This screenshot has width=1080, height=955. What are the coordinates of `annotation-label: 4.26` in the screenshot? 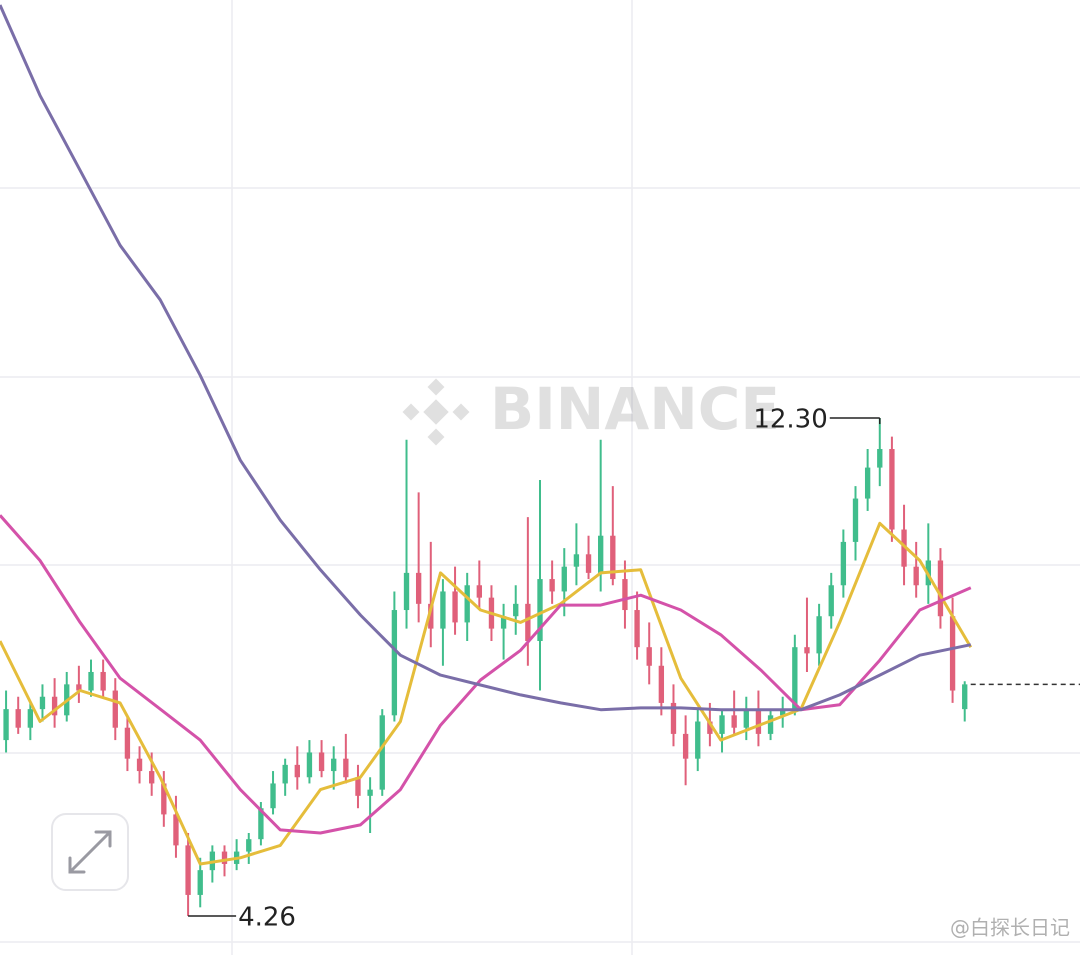 It's located at (267, 917).